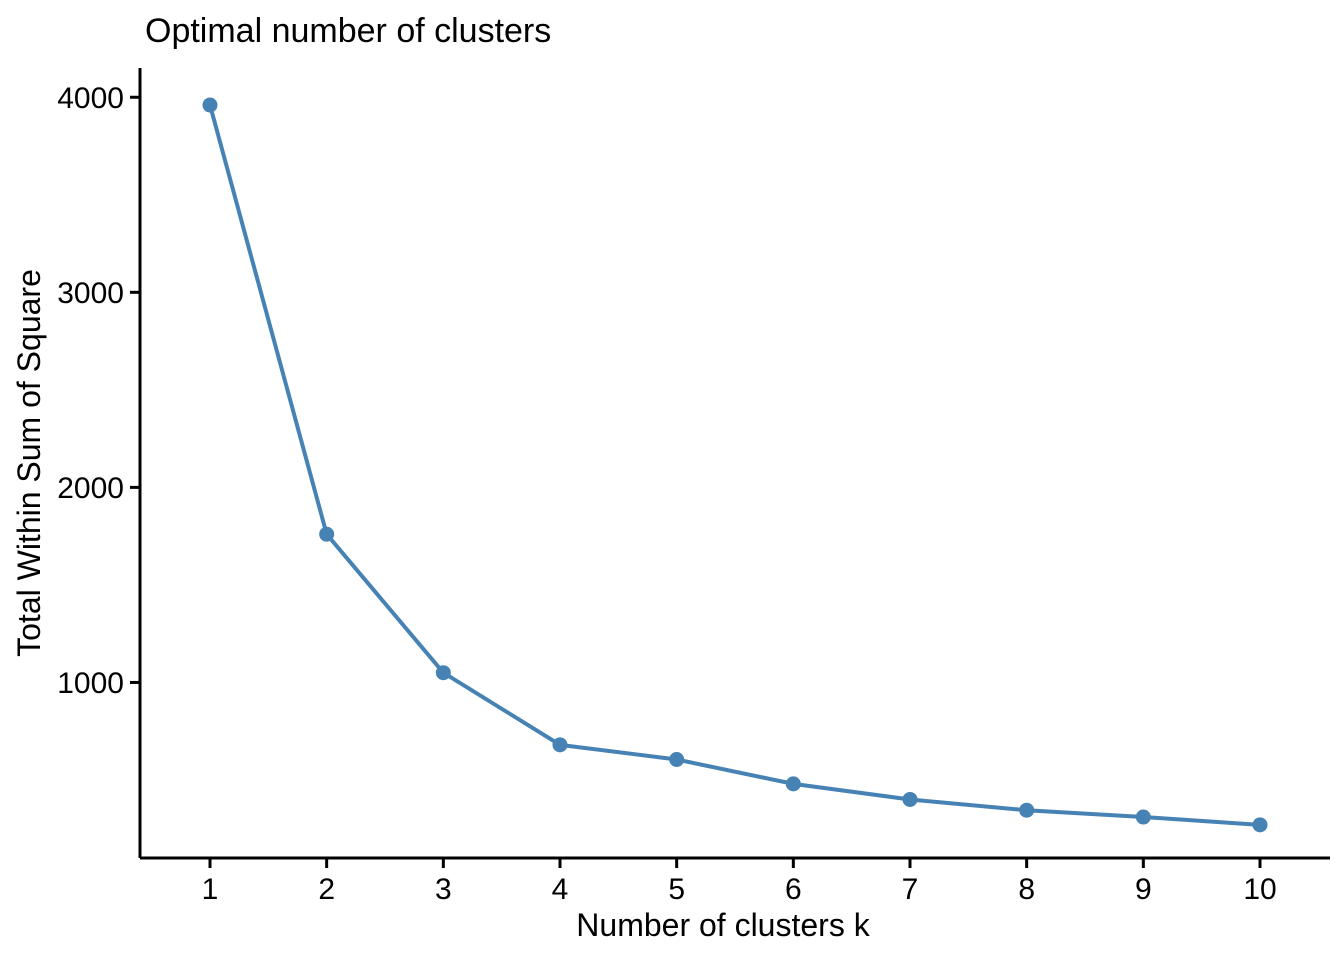 The height and width of the screenshot is (960, 1344). I want to click on y-tick-label: 1000, so click(90, 683).